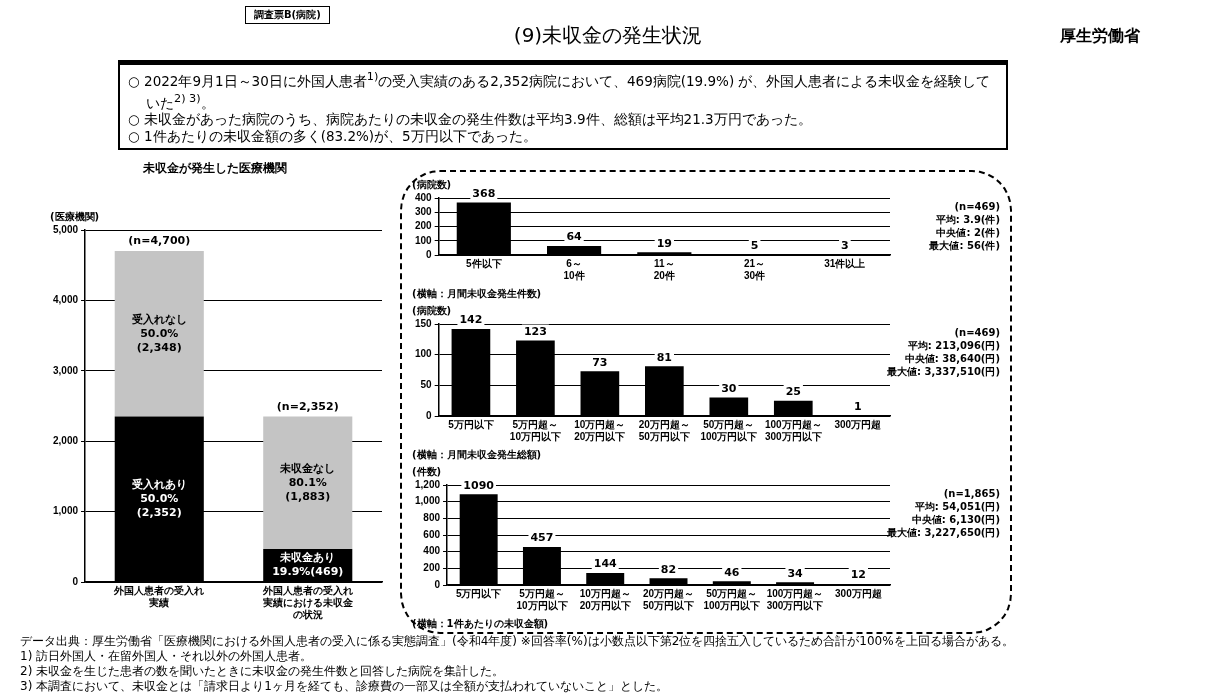  I want to click on text: 中央値: 6,130(円), so click(955, 519).